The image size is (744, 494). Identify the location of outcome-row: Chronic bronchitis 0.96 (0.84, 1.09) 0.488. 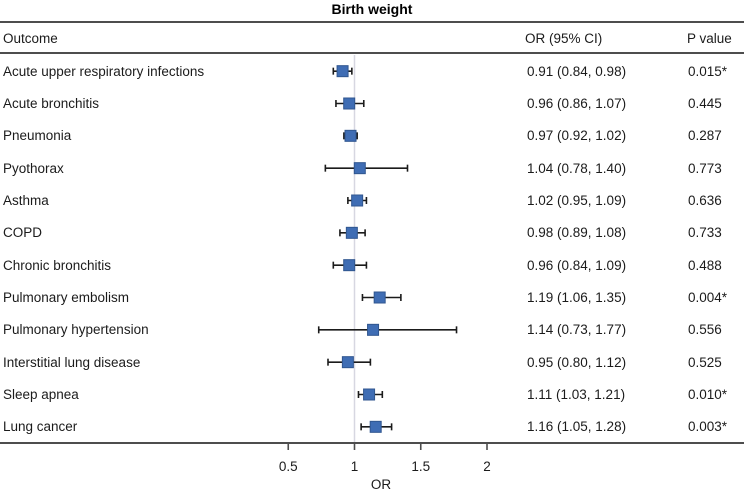
(372, 265).